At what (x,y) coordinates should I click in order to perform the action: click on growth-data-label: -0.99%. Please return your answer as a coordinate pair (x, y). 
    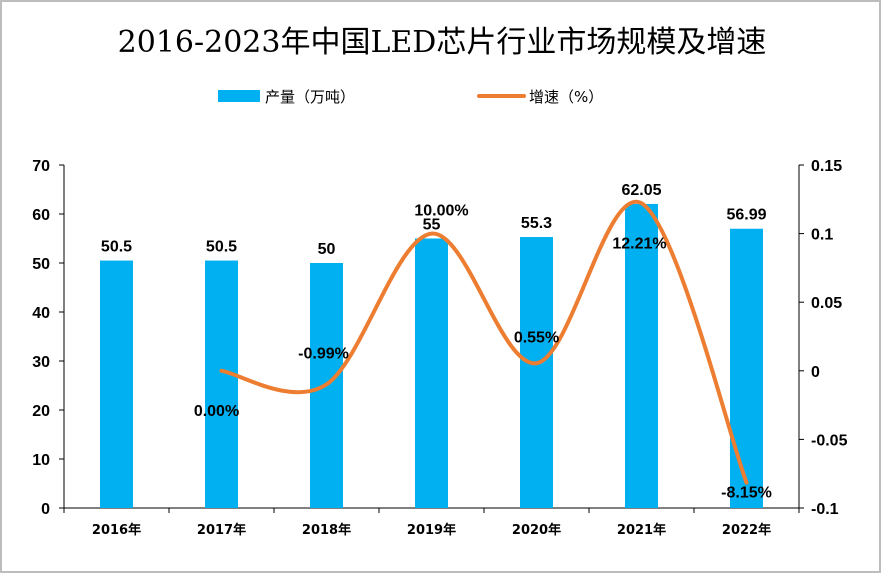
    Looking at the image, I should click on (323, 353).